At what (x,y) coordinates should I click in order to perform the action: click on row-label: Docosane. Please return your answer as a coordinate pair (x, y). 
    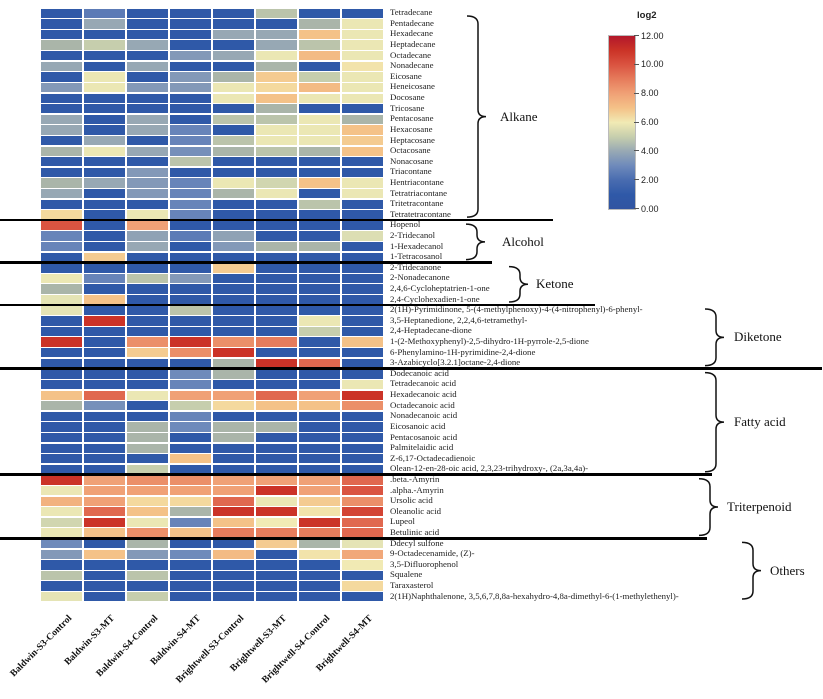
    Looking at the image, I should click on (407, 97).